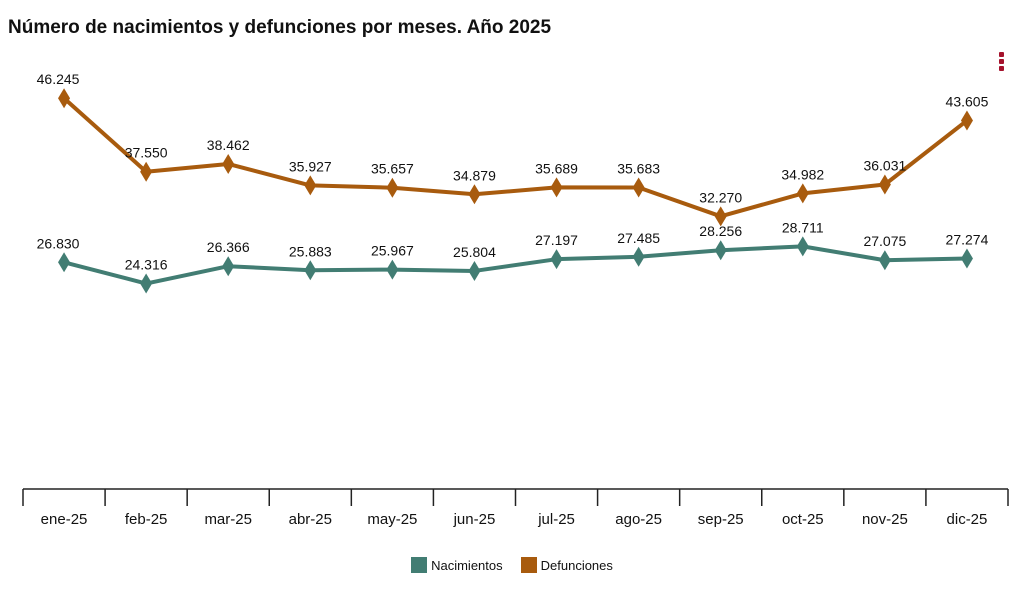  I want to click on data-label: 35.683, so click(638, 168).